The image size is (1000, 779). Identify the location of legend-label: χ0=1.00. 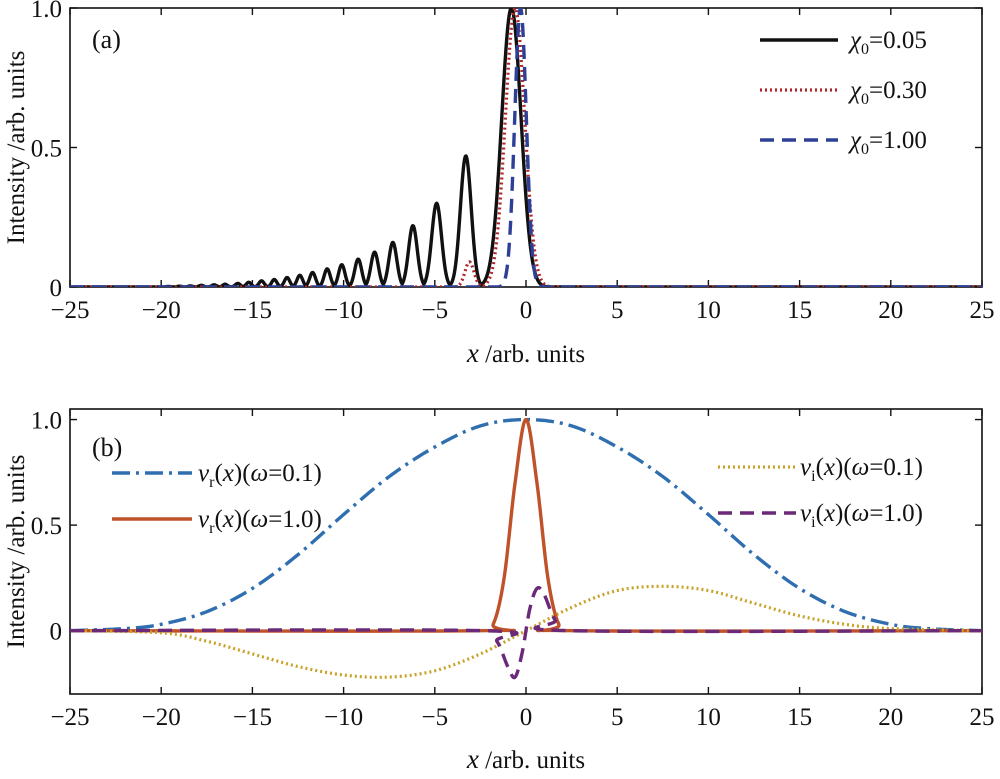
(887, 142).